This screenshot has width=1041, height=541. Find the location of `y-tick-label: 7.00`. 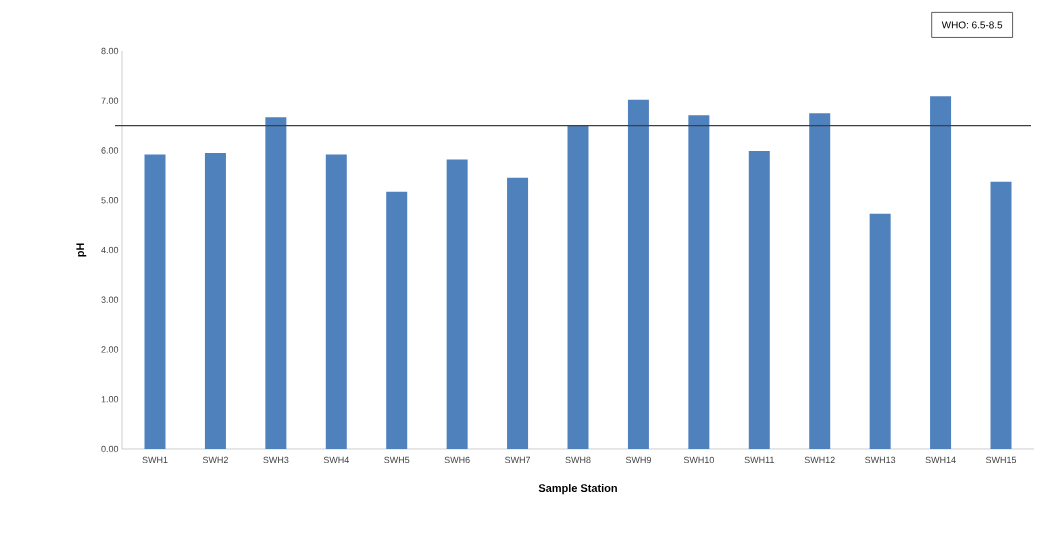

y-tick-label: 7.00 is located at coordinates (110, 100).